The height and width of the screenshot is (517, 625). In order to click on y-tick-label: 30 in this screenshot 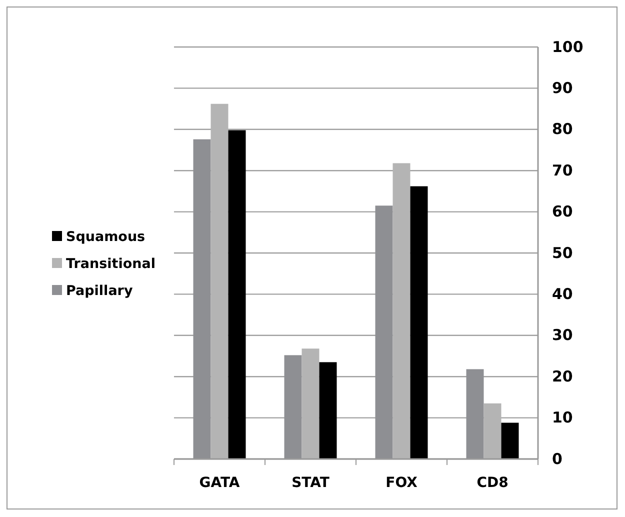, I will do `click(562, 335)`.